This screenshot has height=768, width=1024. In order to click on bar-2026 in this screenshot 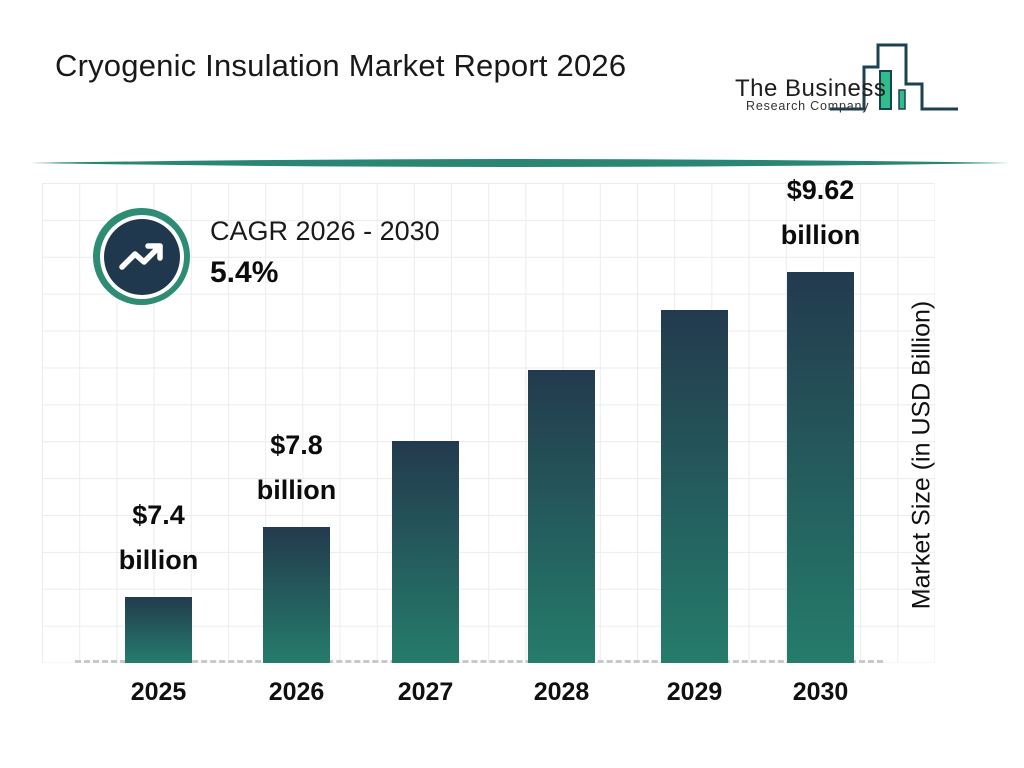, I will do `click(296, 595)`.